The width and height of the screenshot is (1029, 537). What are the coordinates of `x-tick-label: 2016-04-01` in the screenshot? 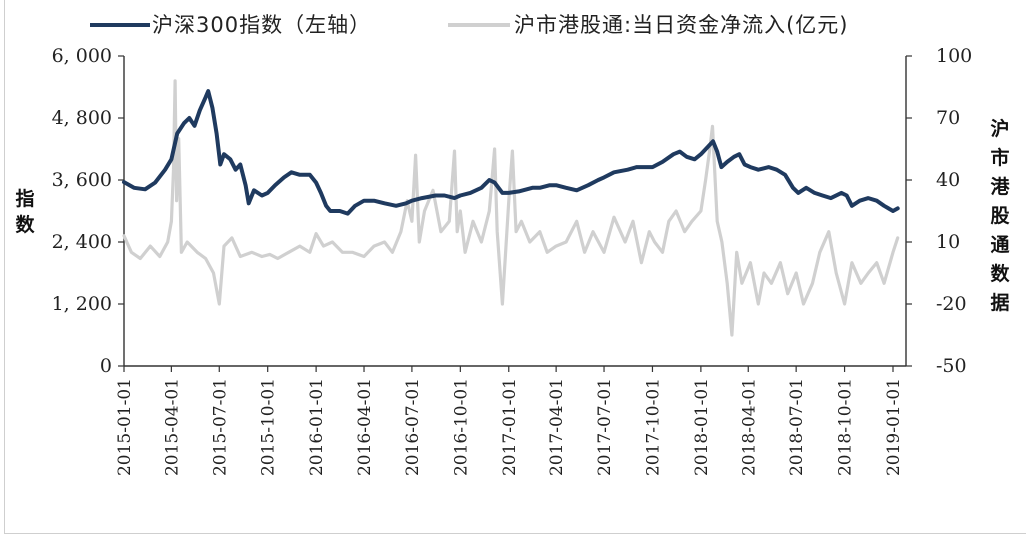 It's located at (365, 427).